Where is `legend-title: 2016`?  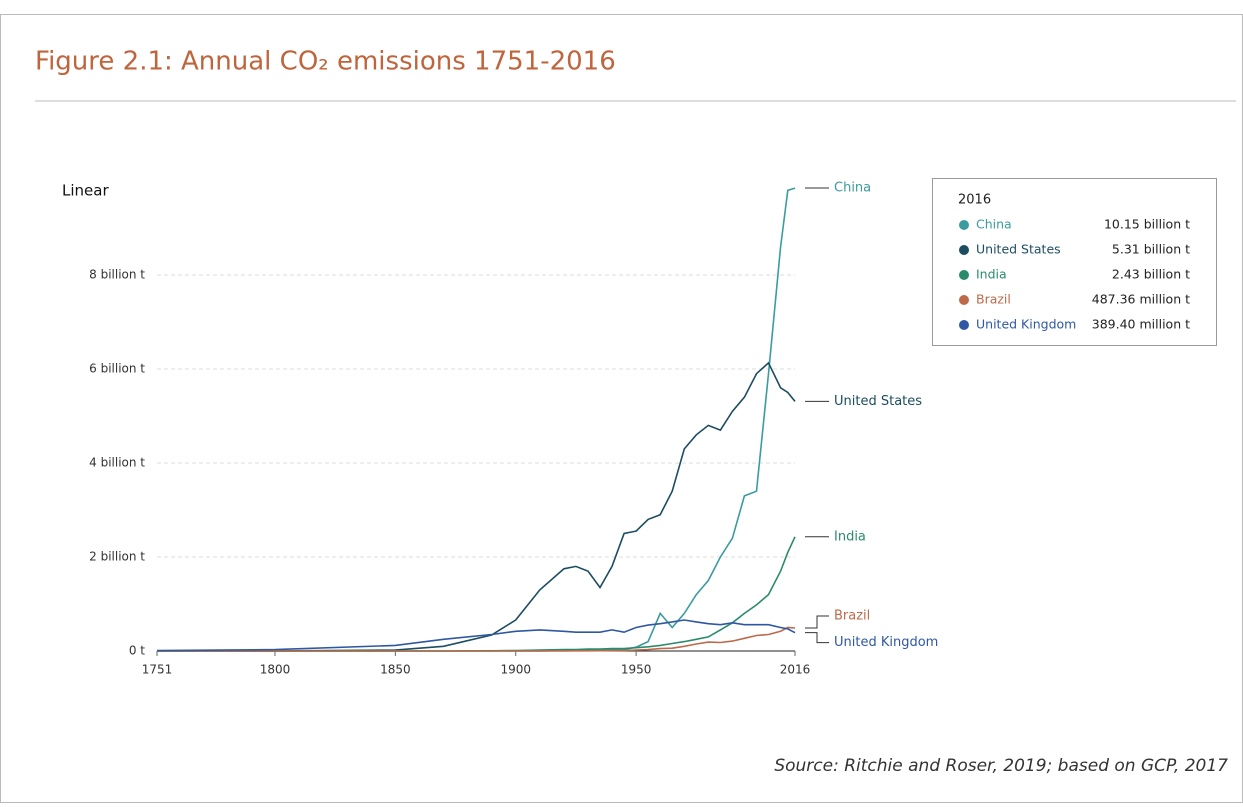
legend-title: 2016 is located at coordinates (974, 200).